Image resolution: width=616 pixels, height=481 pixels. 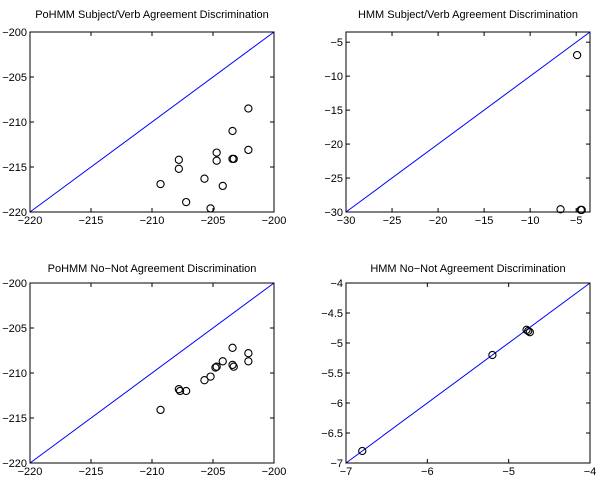 What do you see at coordinates (332, 374) in the screenshot?
I see `y-tick-label: −5.5` at bounding box center [332, 374].